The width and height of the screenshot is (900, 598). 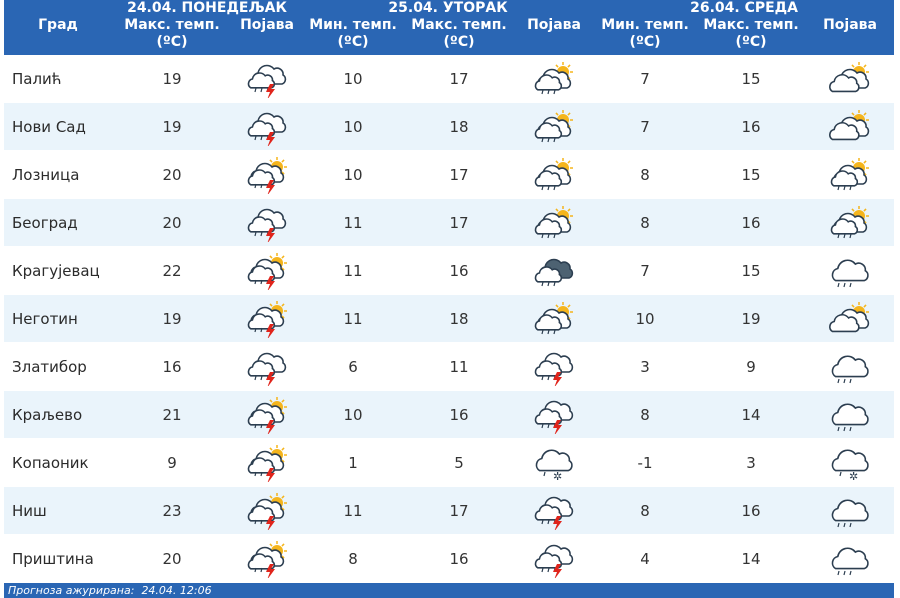 What do you see at coordinates (58, 318) in the screenshot?
I see `city-name: Неготин` at bounding box center [58, 318].